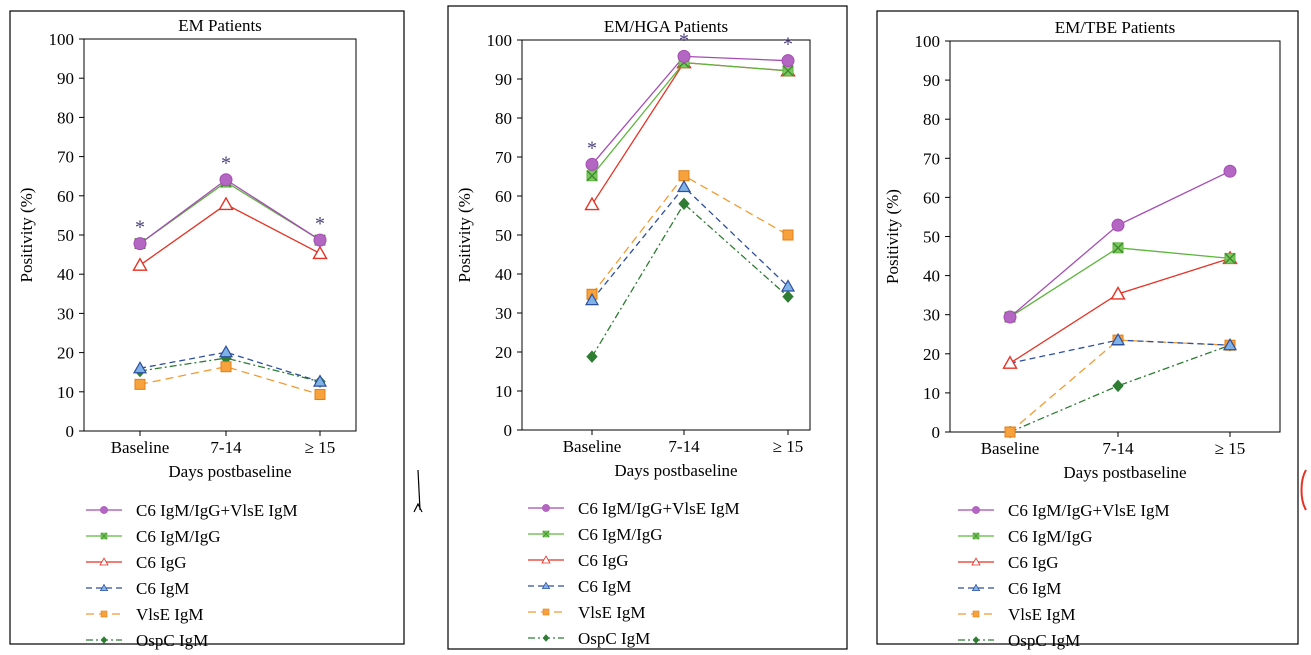 This screenshot has width=1311, height=655. What do you see at coordinates (1042, 614) in the screenshot?
I see `legend-label: VlsE IgM` at bounding box center [1042, 614].